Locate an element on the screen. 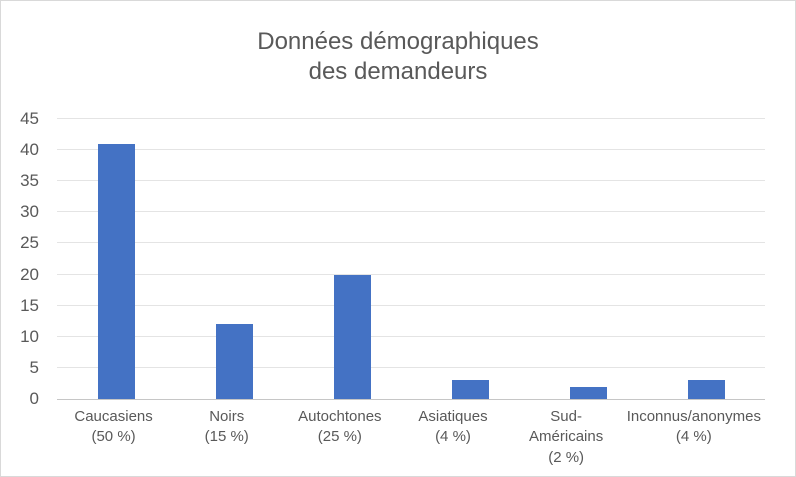 The height and width of the screenshot is (477, 796). bar-slot-inconnus-anonymes is located at coordinates (706, 259).